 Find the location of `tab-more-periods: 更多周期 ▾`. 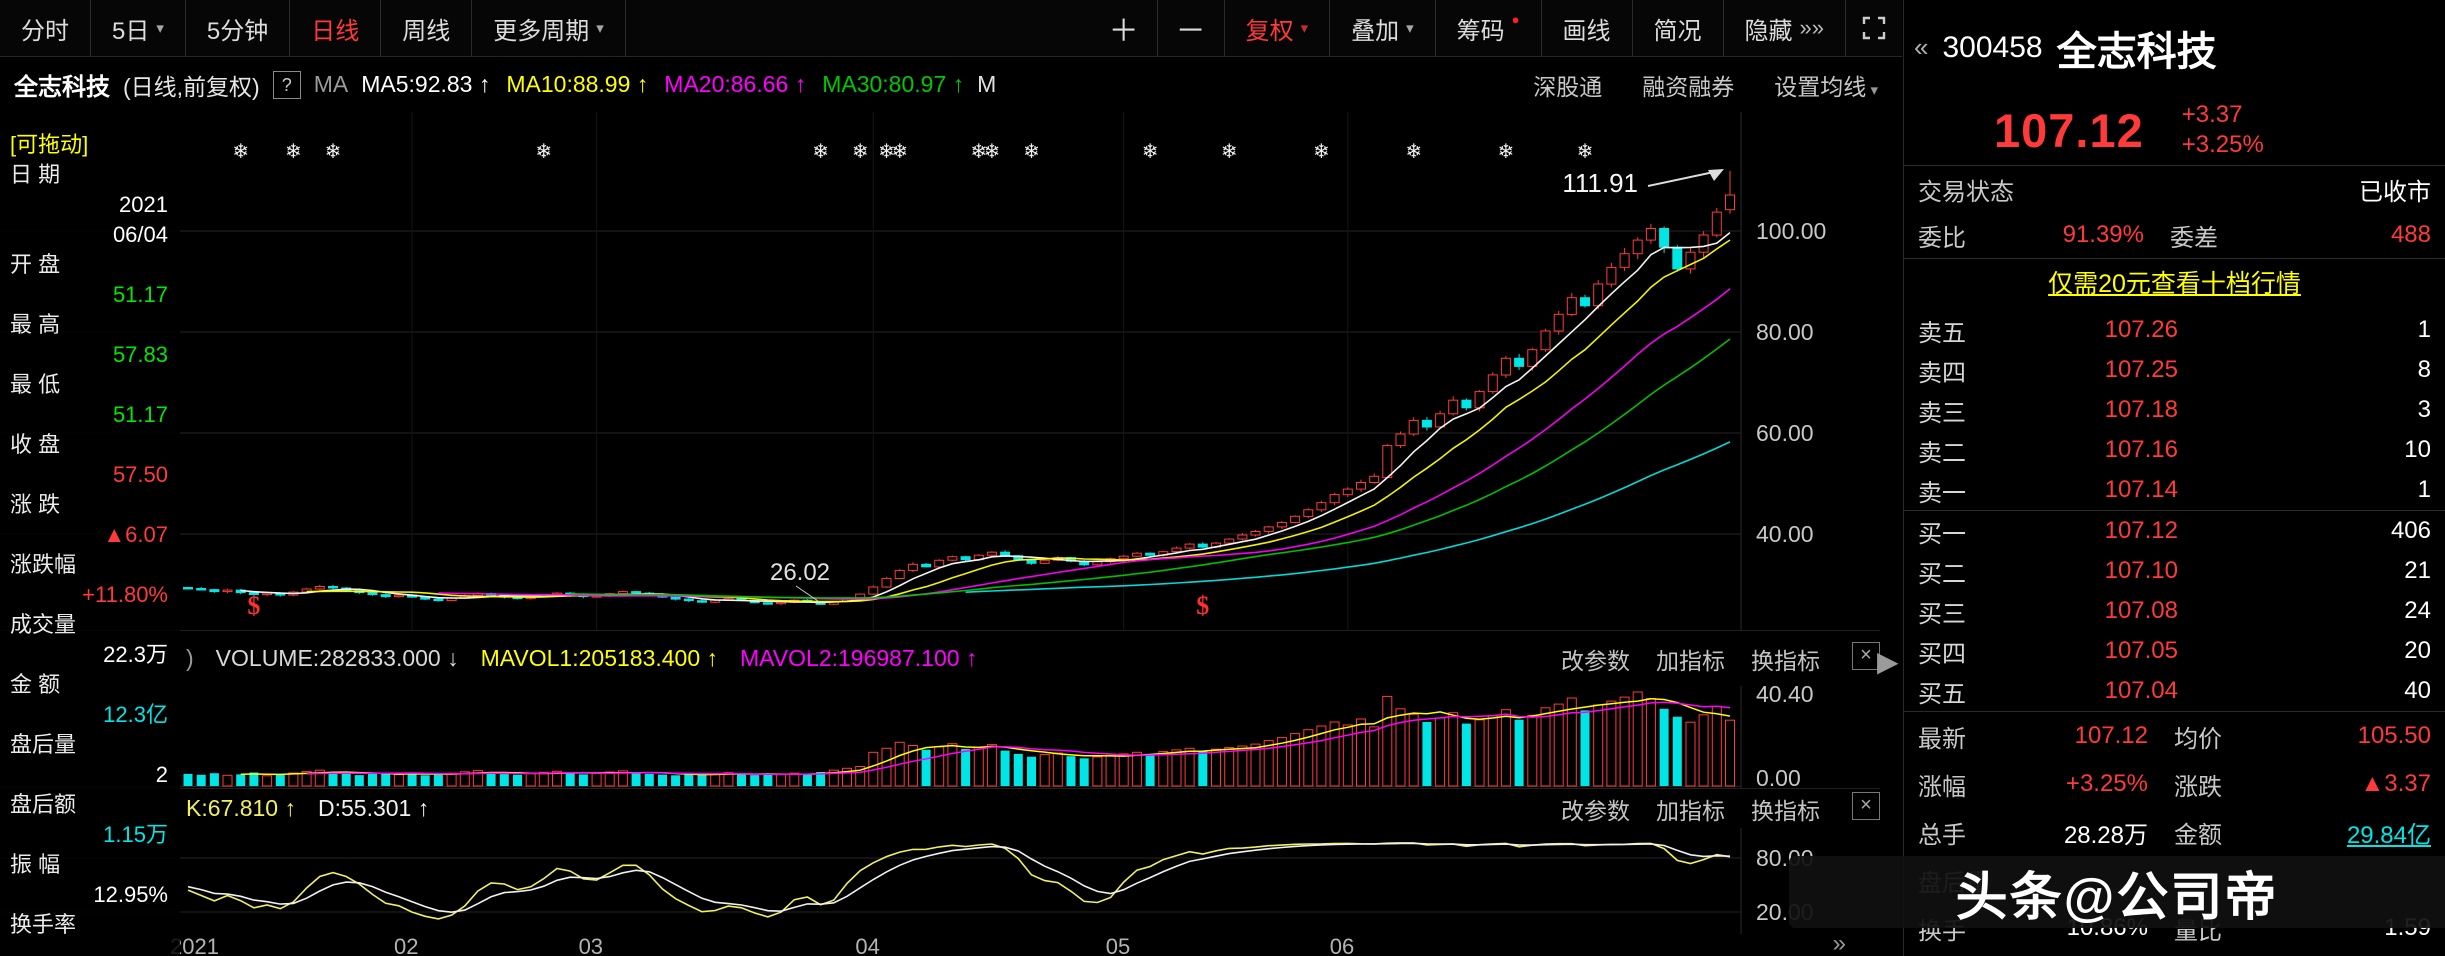

tab-more-periods: 更多周期 ▾ is located at coordinates (549, 28).